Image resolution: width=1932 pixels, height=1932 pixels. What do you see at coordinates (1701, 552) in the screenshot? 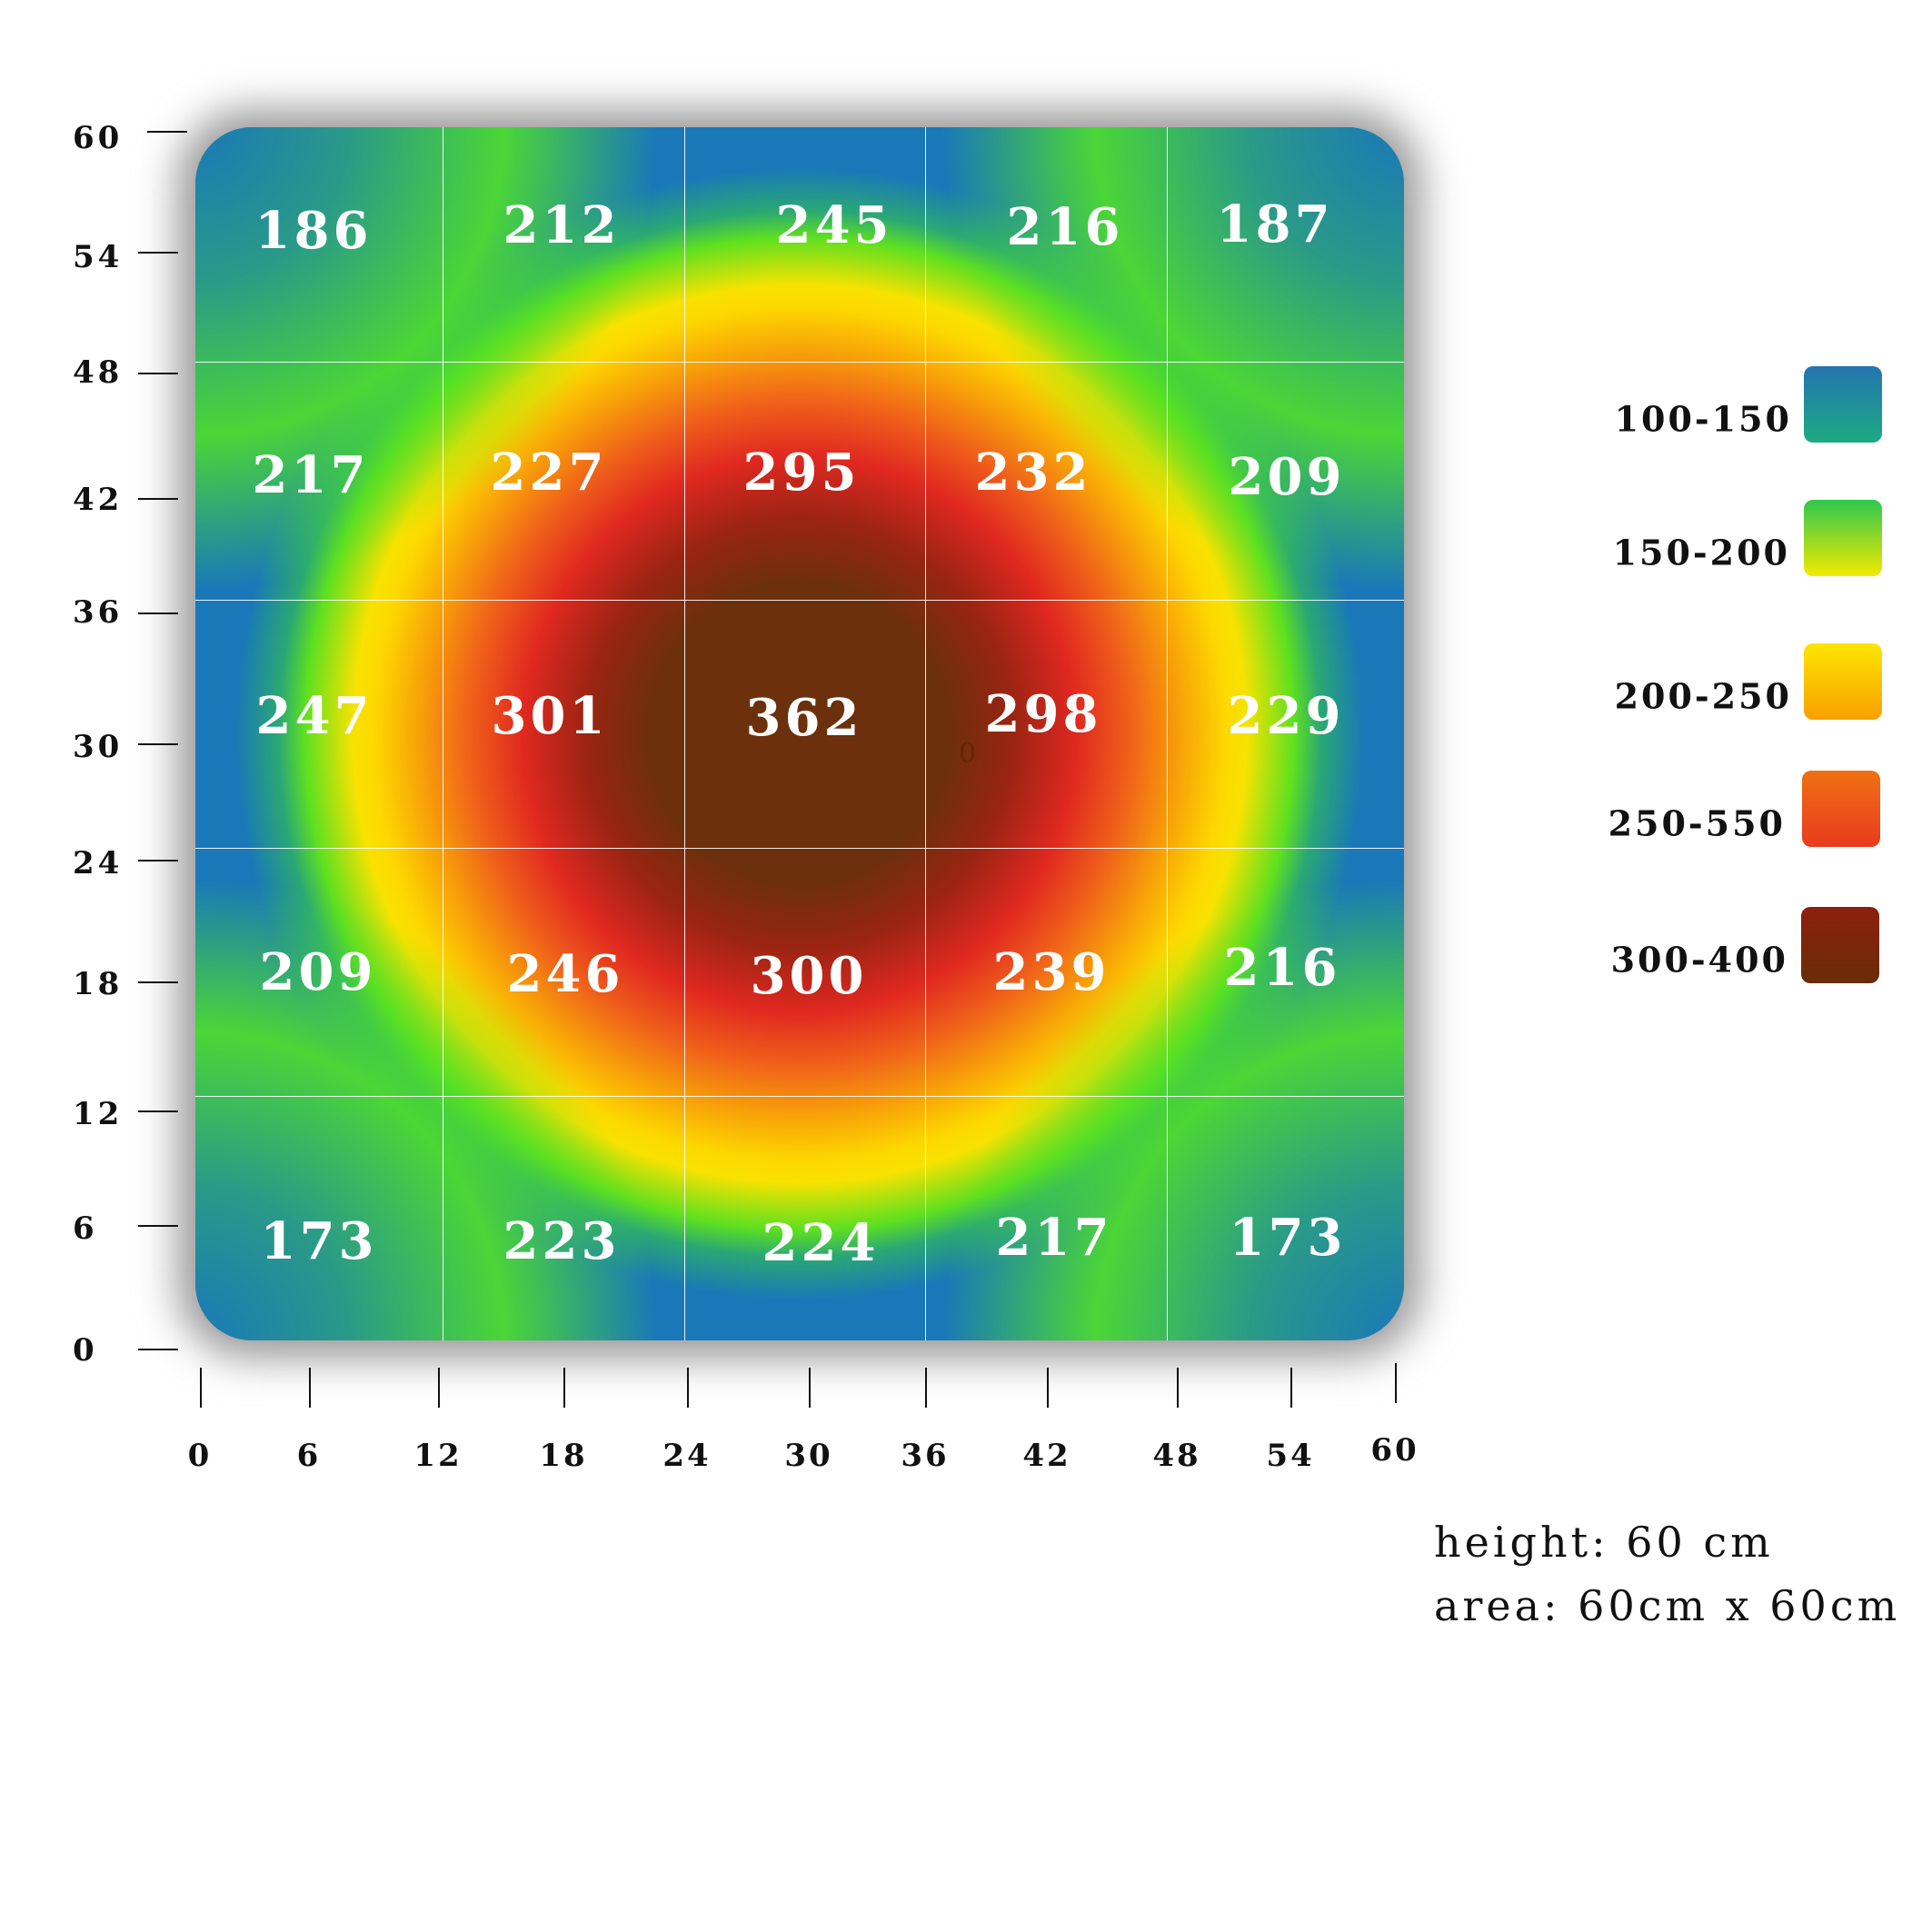
I see `legend-label: 150-200` at bounding box center [1701, 552].